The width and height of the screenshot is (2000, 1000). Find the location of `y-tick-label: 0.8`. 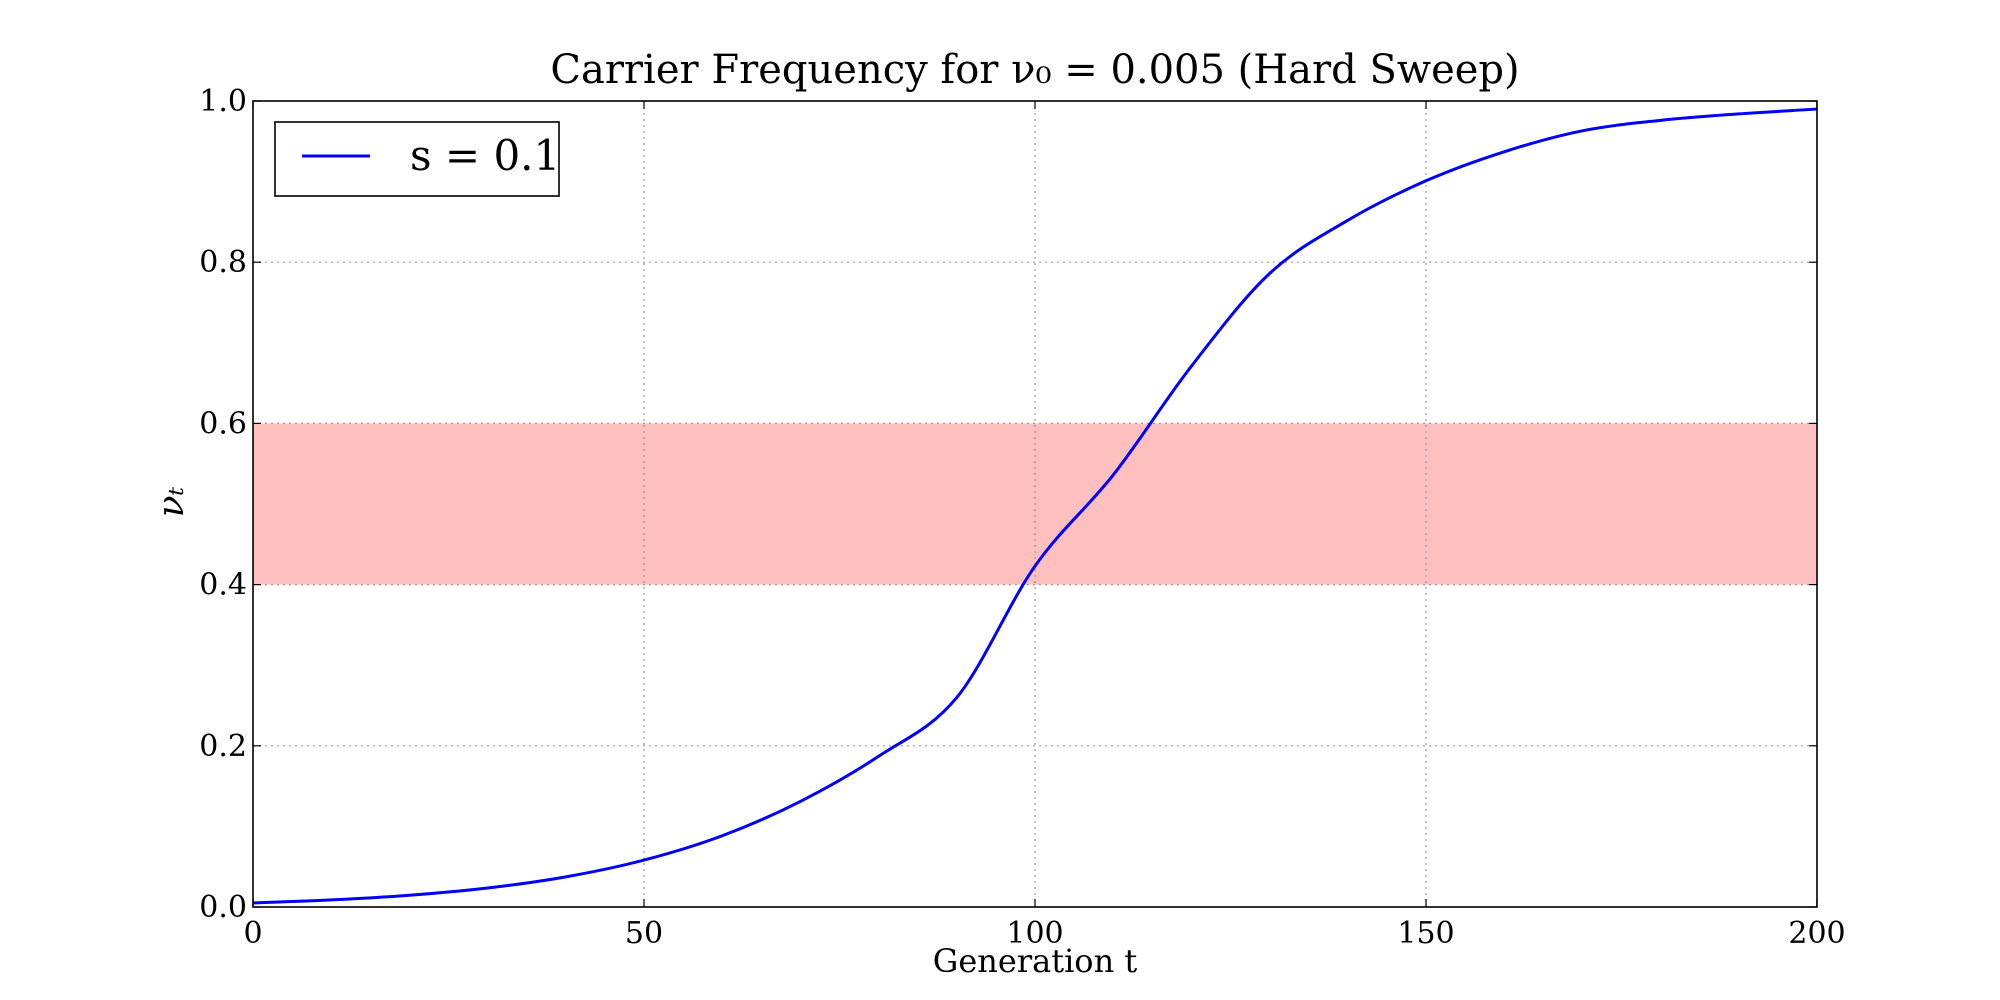

y-tick-label: 0.8 is located at coordinates (223, 262).